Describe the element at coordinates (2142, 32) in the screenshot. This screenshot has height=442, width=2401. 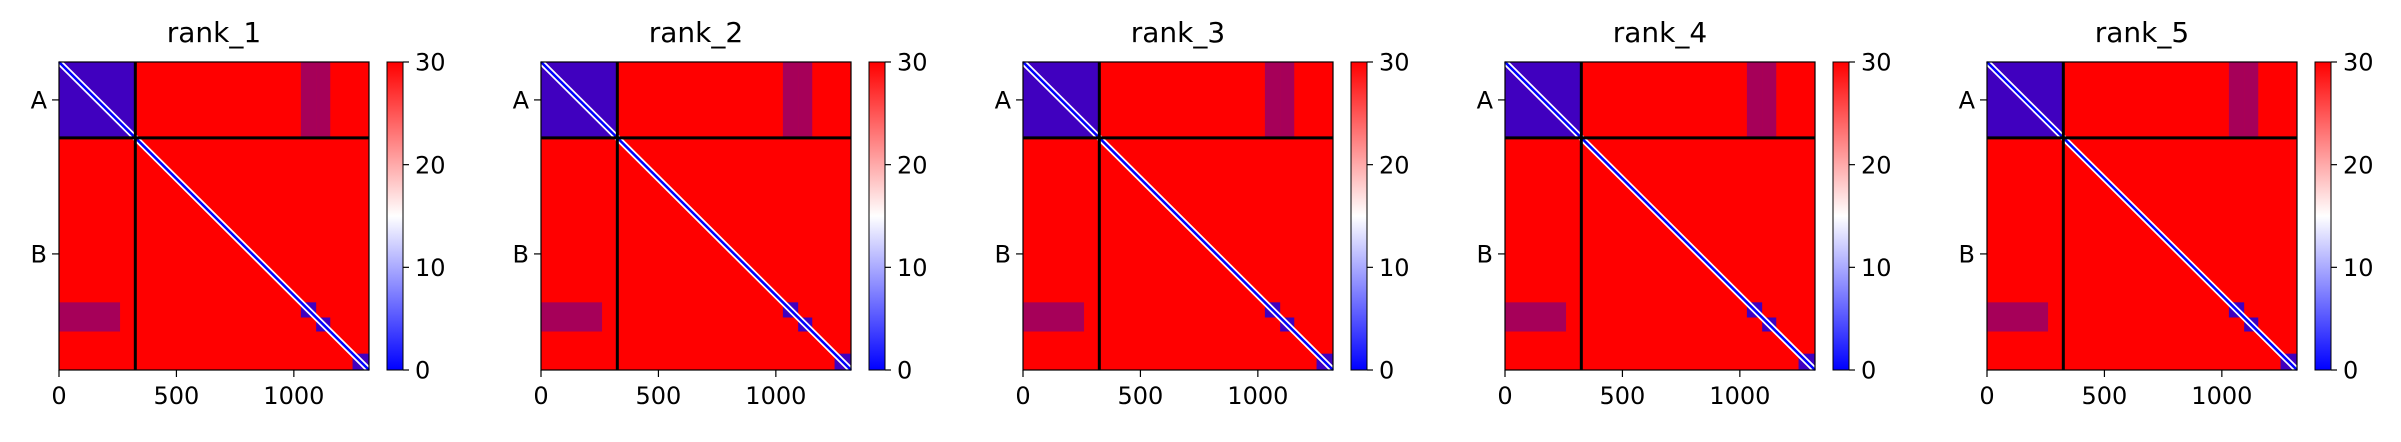
I see `panel-title: rank_5` at that location.